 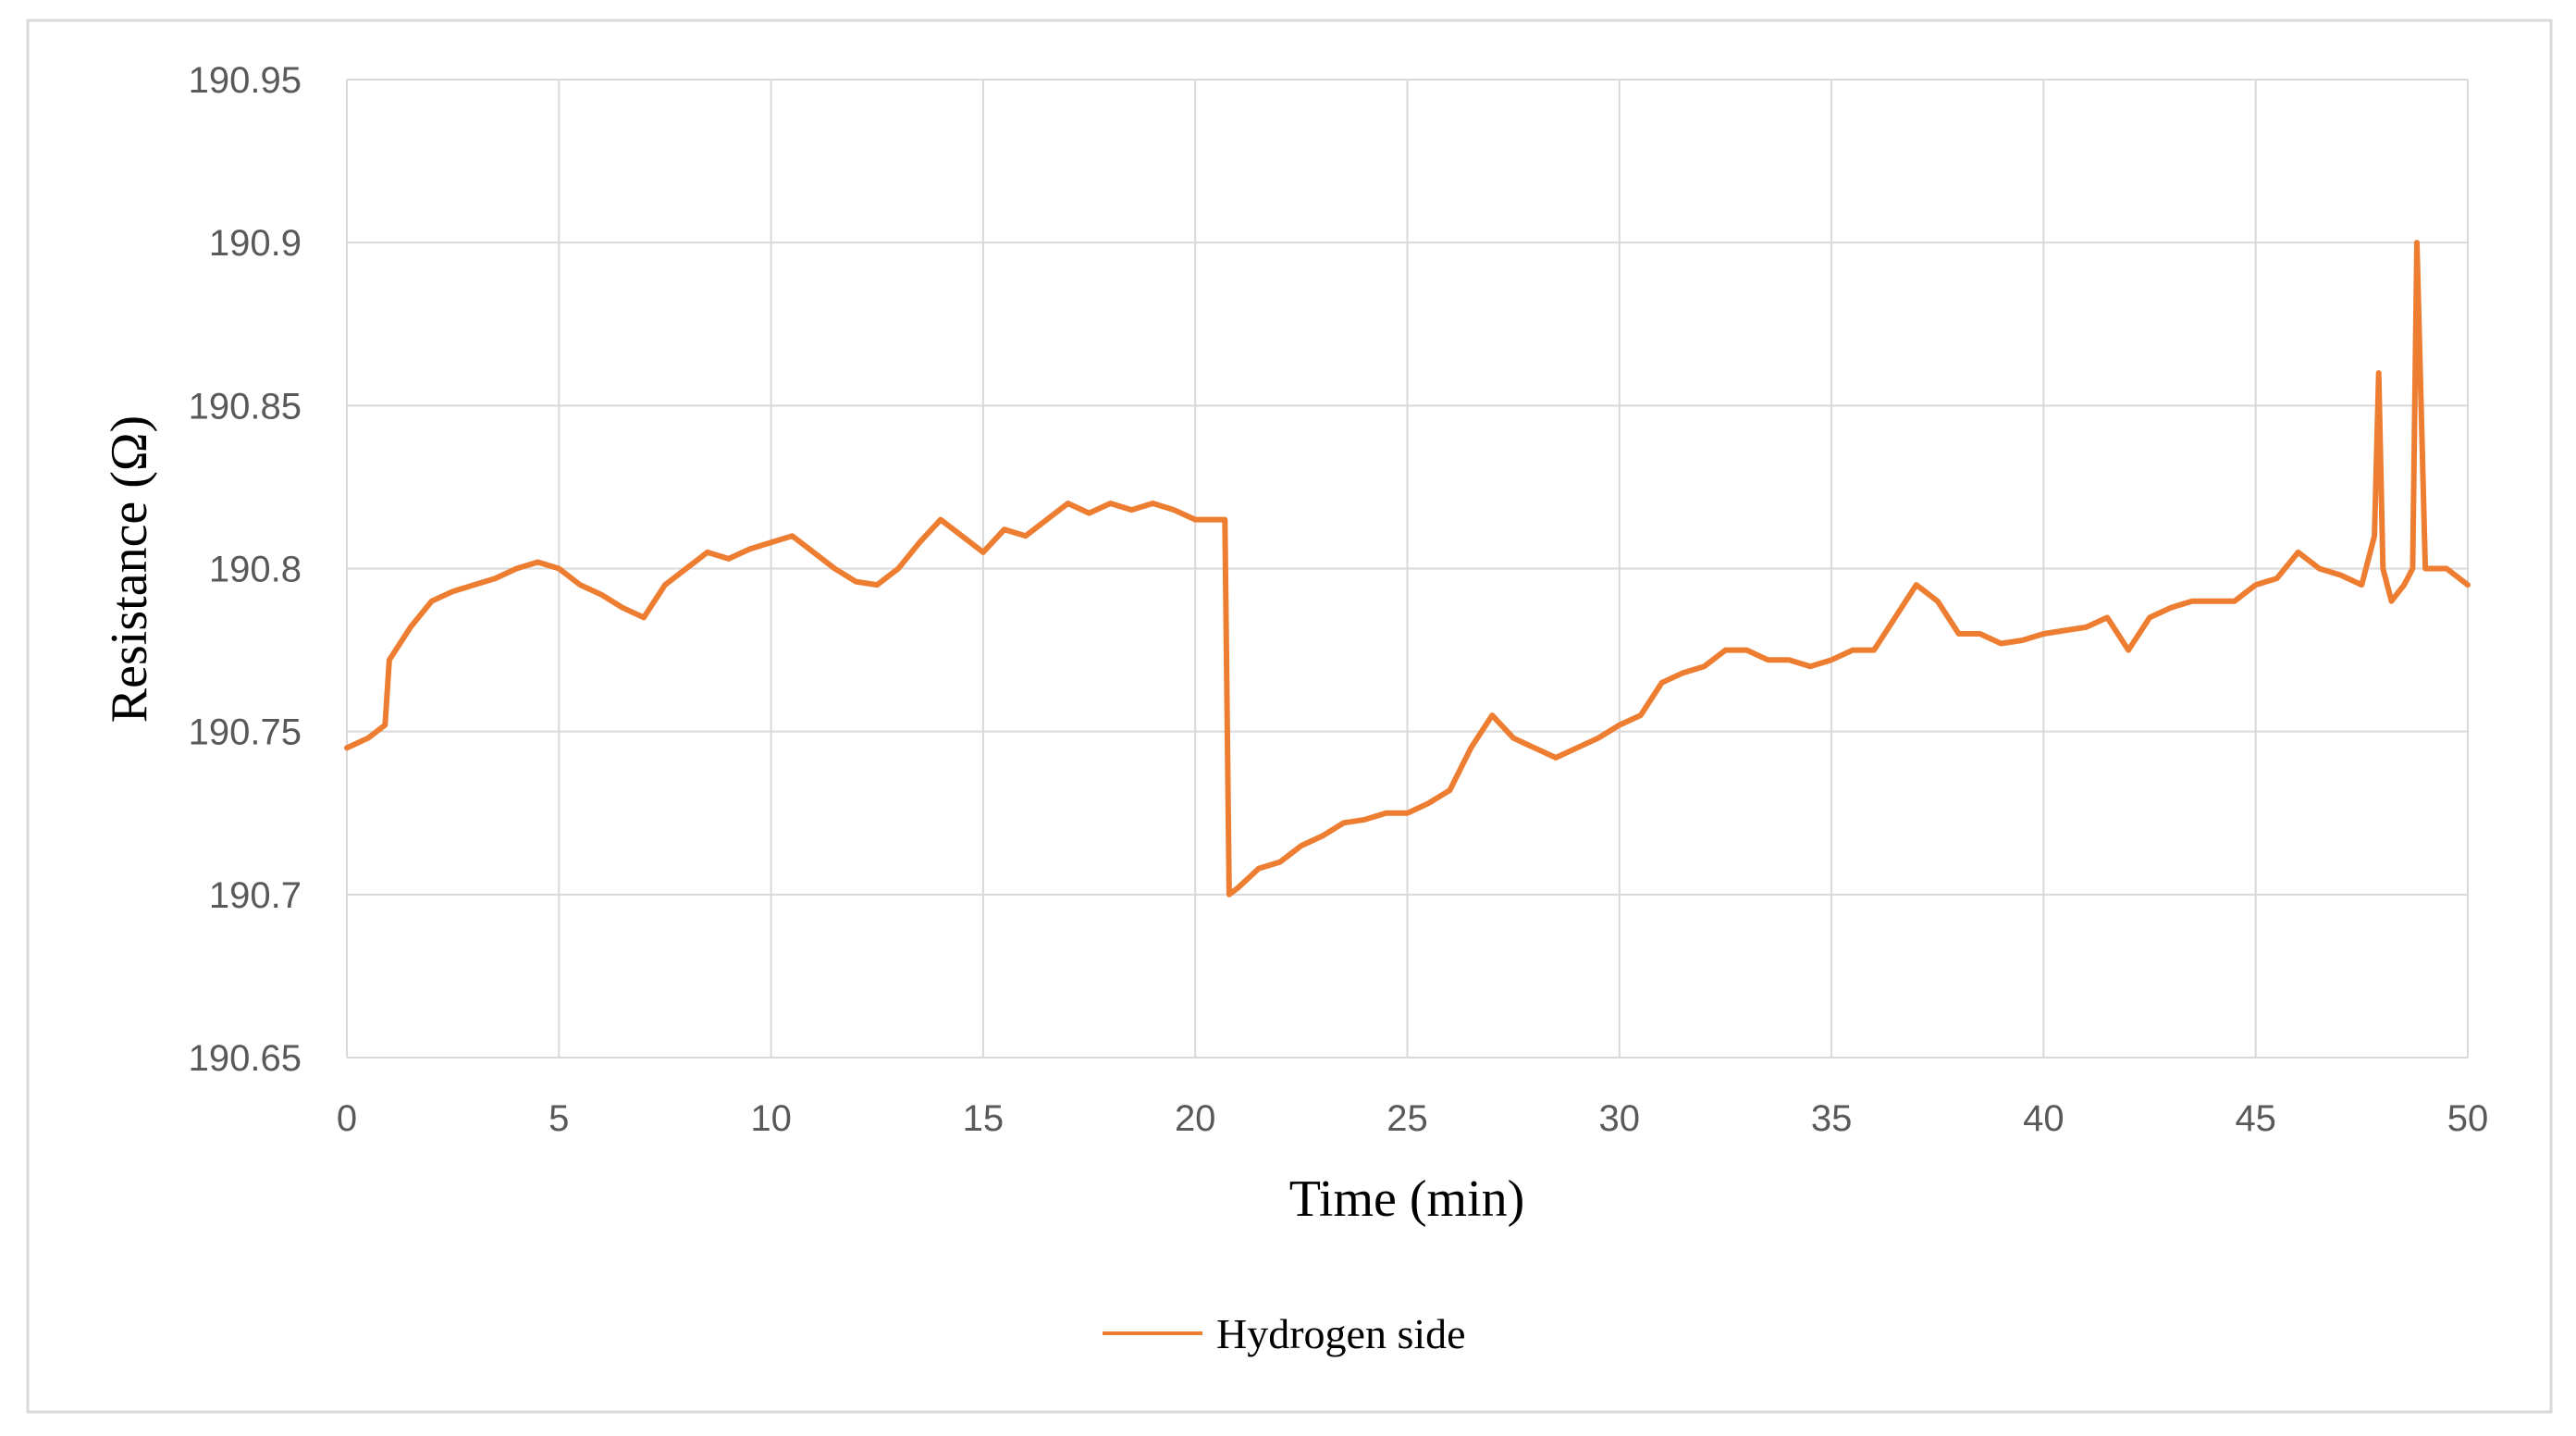 I want to click on x-tick-label: 50, so click(x=2468, y=1118).